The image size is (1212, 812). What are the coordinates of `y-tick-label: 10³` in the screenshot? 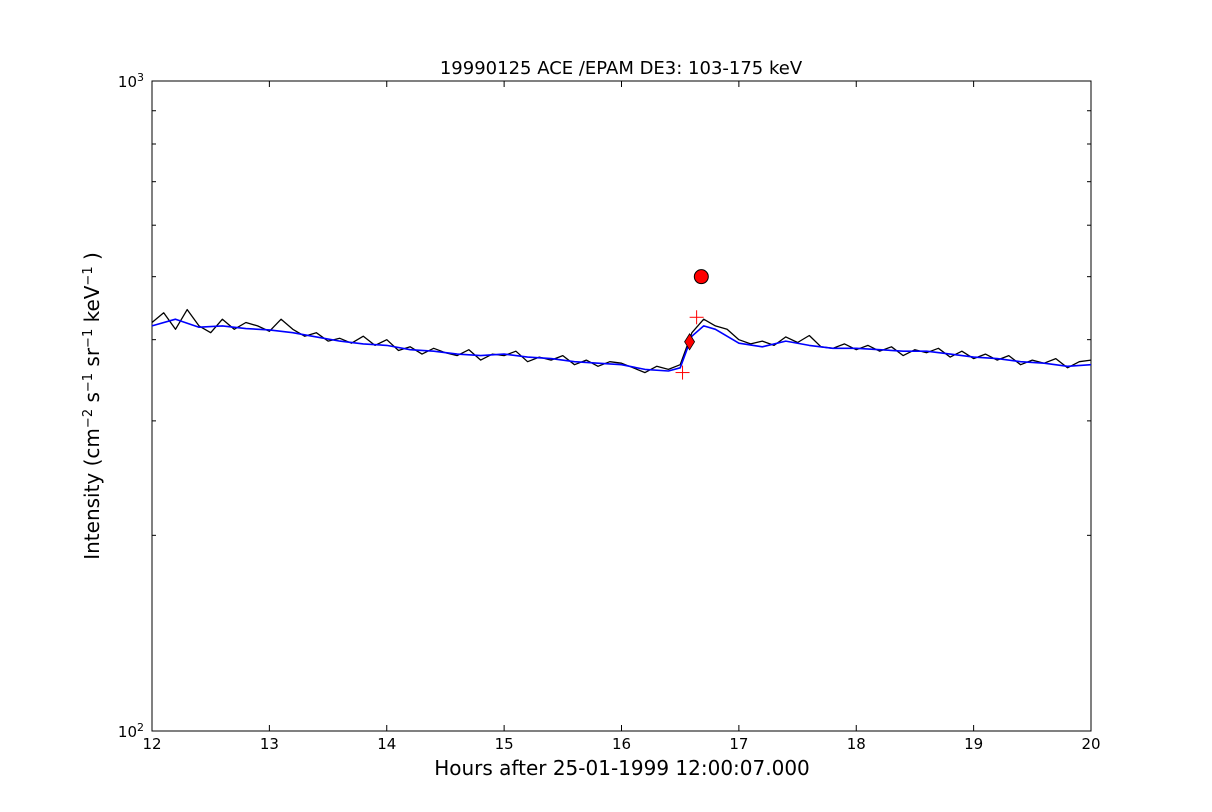 It's located at (131, 81).